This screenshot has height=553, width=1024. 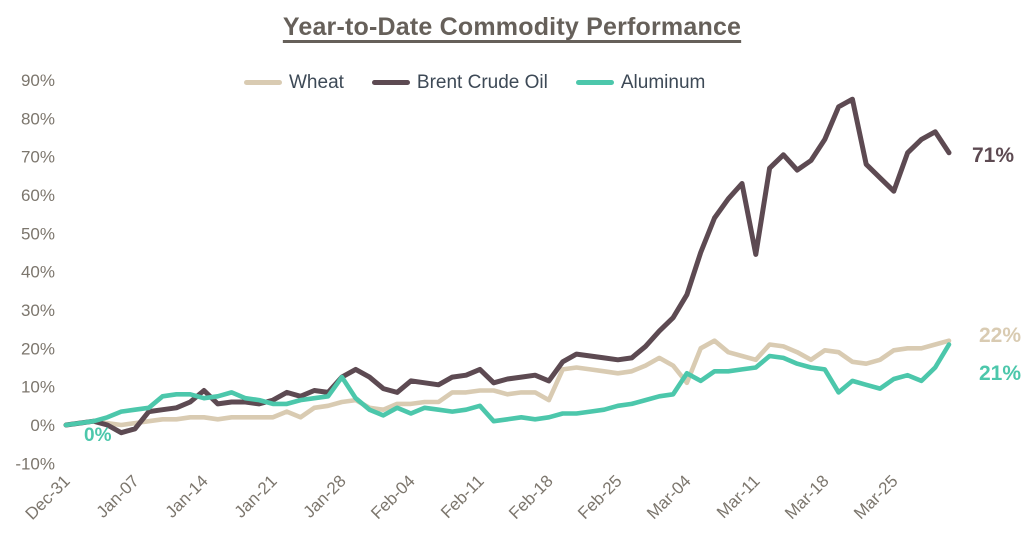 What do you see at coordinates (663, 82) in the screenshot?
I see `aluminum-legend-label: Aluminum` at bounding box center [663, 82].